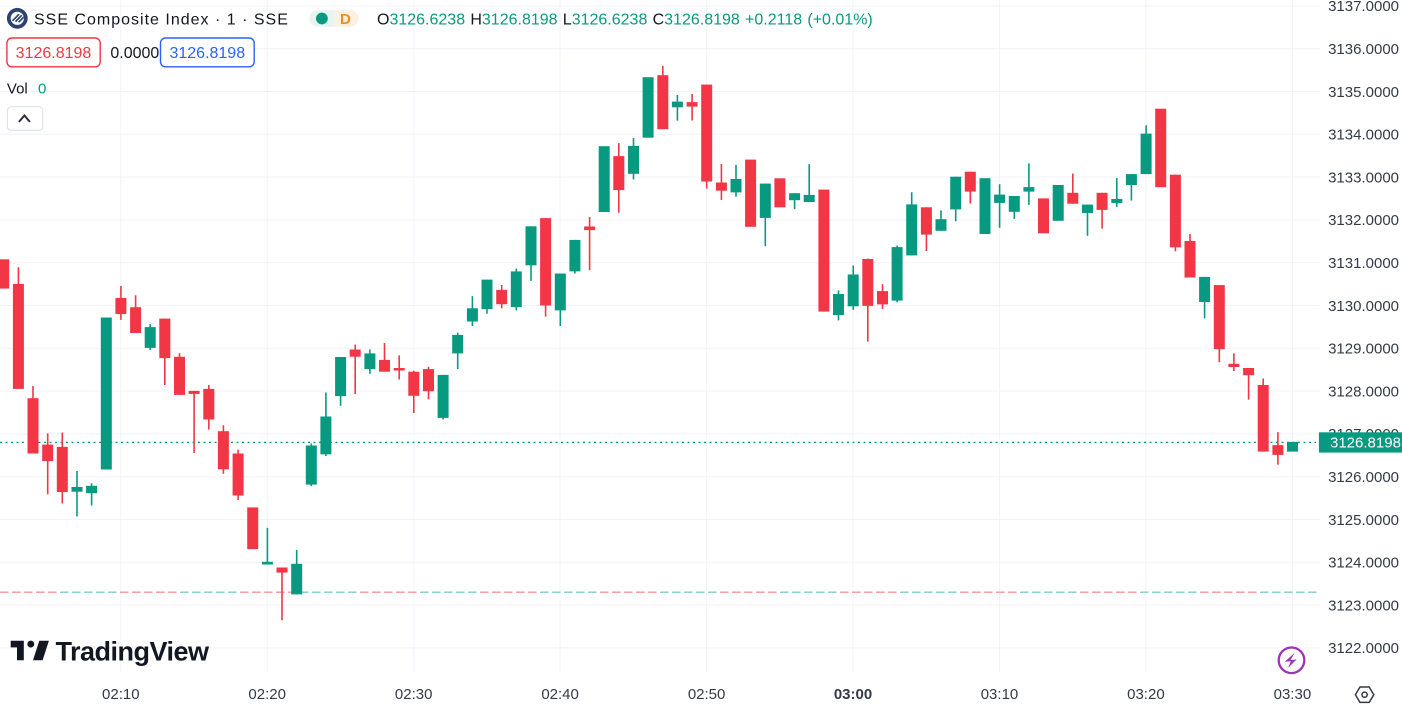 Image resolution: width=1402 pixels, height=707 pixels. I want to click on svg-text: 0.0000, so click(134, 53).